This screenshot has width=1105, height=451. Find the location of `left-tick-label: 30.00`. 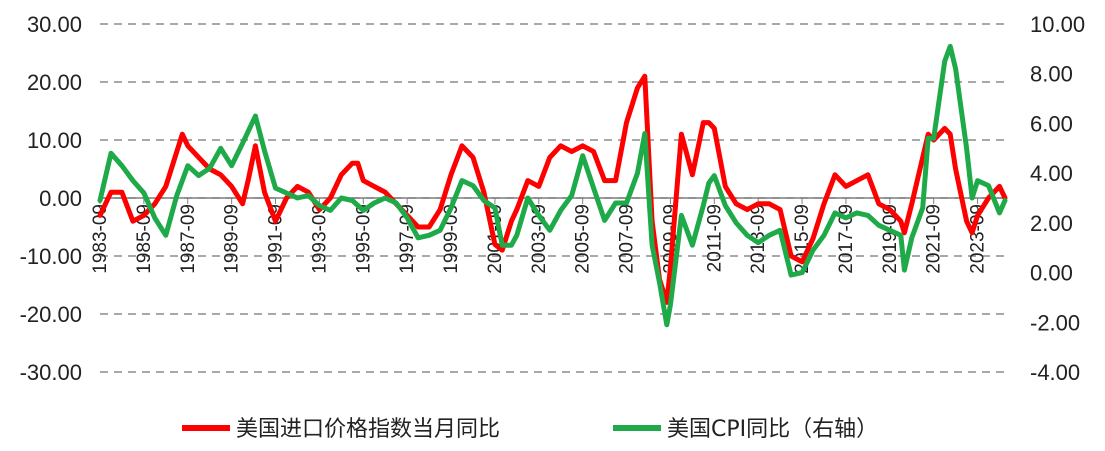

left-tick-label: 30.00 is located at coordinates (54, 24).